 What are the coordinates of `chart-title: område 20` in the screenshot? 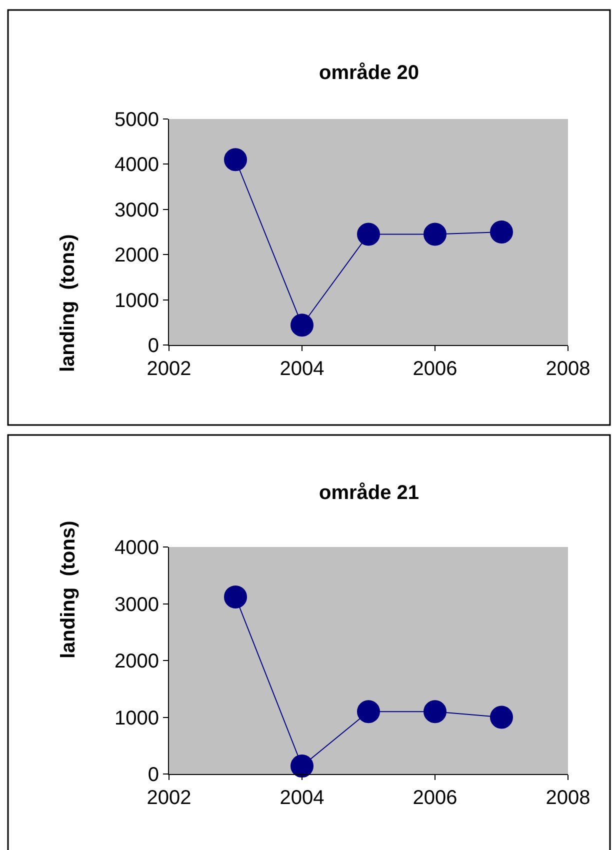 It's located at (369, 73).